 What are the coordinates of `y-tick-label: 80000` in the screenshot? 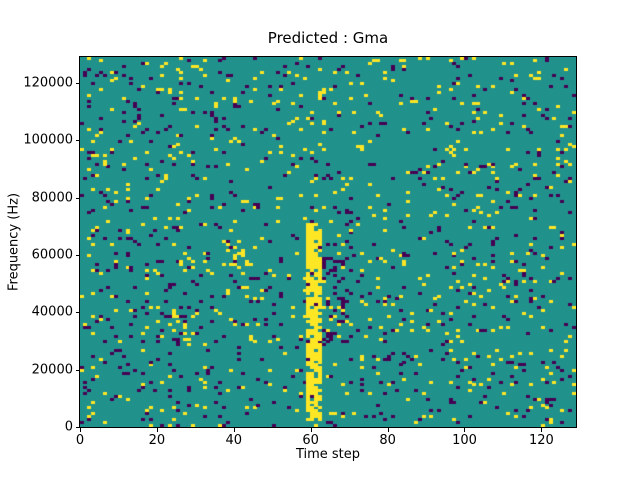 It's located at (52, 198).